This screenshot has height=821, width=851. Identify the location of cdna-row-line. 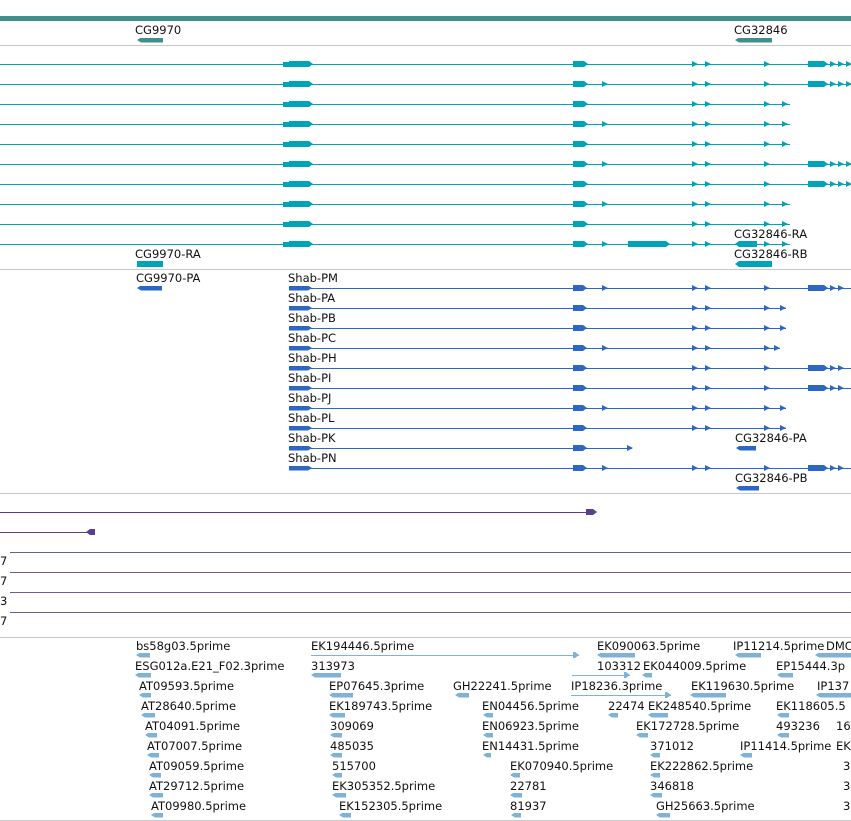
(430, 552).